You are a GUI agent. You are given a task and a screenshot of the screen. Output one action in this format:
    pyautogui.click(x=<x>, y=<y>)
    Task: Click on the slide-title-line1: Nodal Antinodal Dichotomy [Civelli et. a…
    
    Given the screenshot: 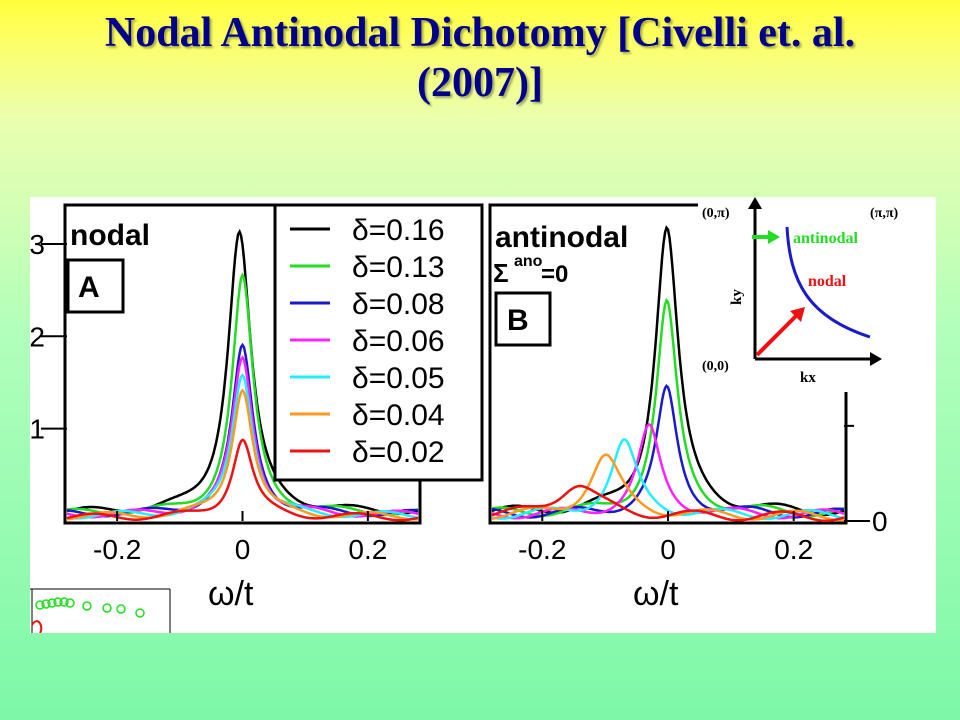 What is the action you would take?
    pyautogui.click(x=480, y=33)
    